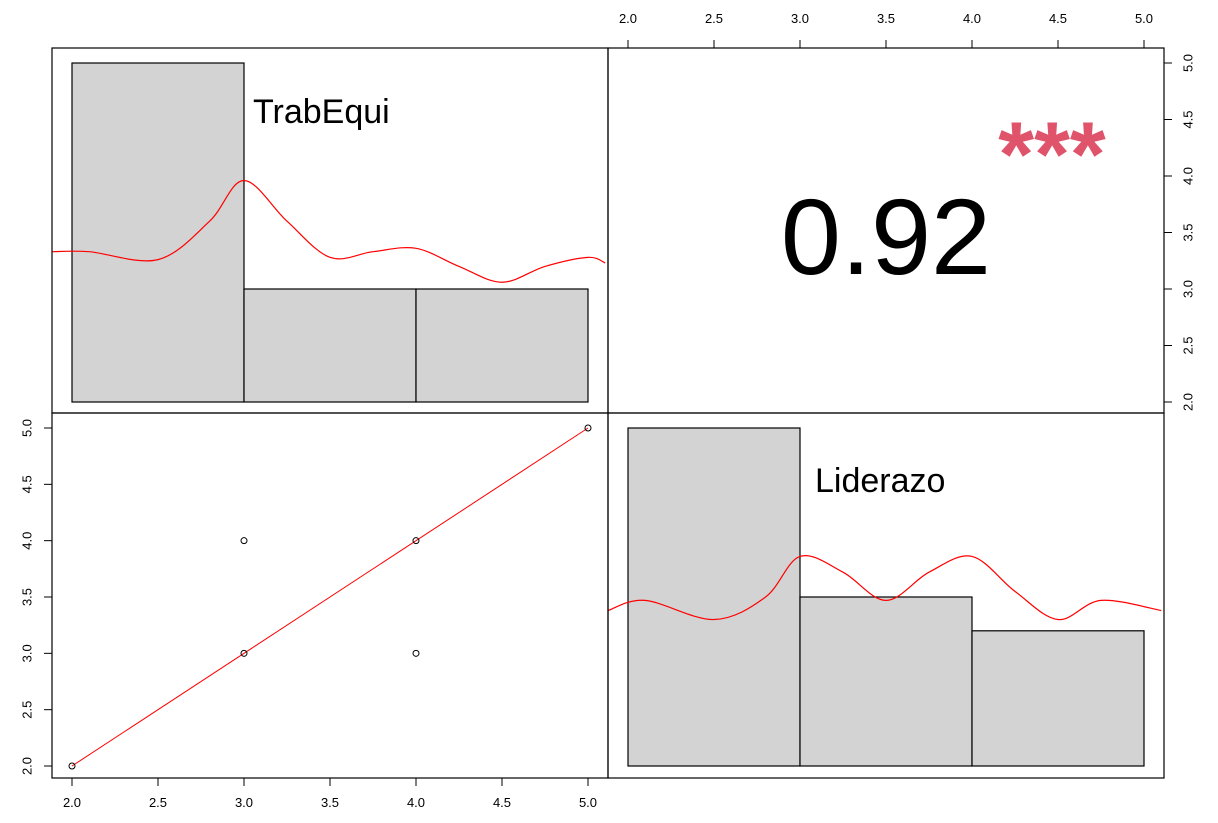  Describe the element at coordinates (27, 428) in the screenshot. I see `left-axis-tick-label-6: 5.0` at that location.